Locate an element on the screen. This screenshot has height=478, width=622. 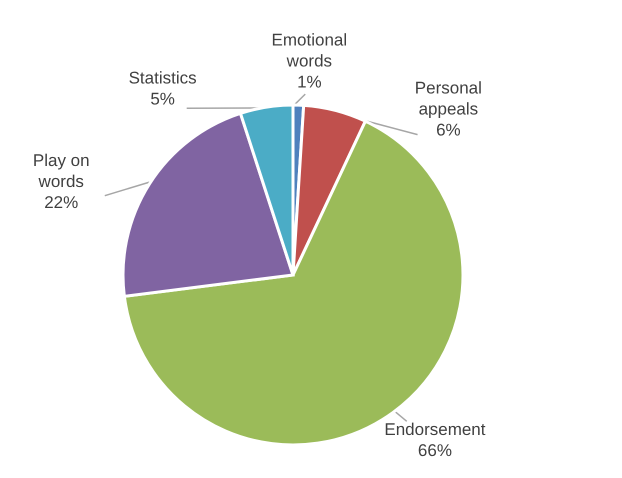
data-label: 1% is located at coordinates (309, 82).